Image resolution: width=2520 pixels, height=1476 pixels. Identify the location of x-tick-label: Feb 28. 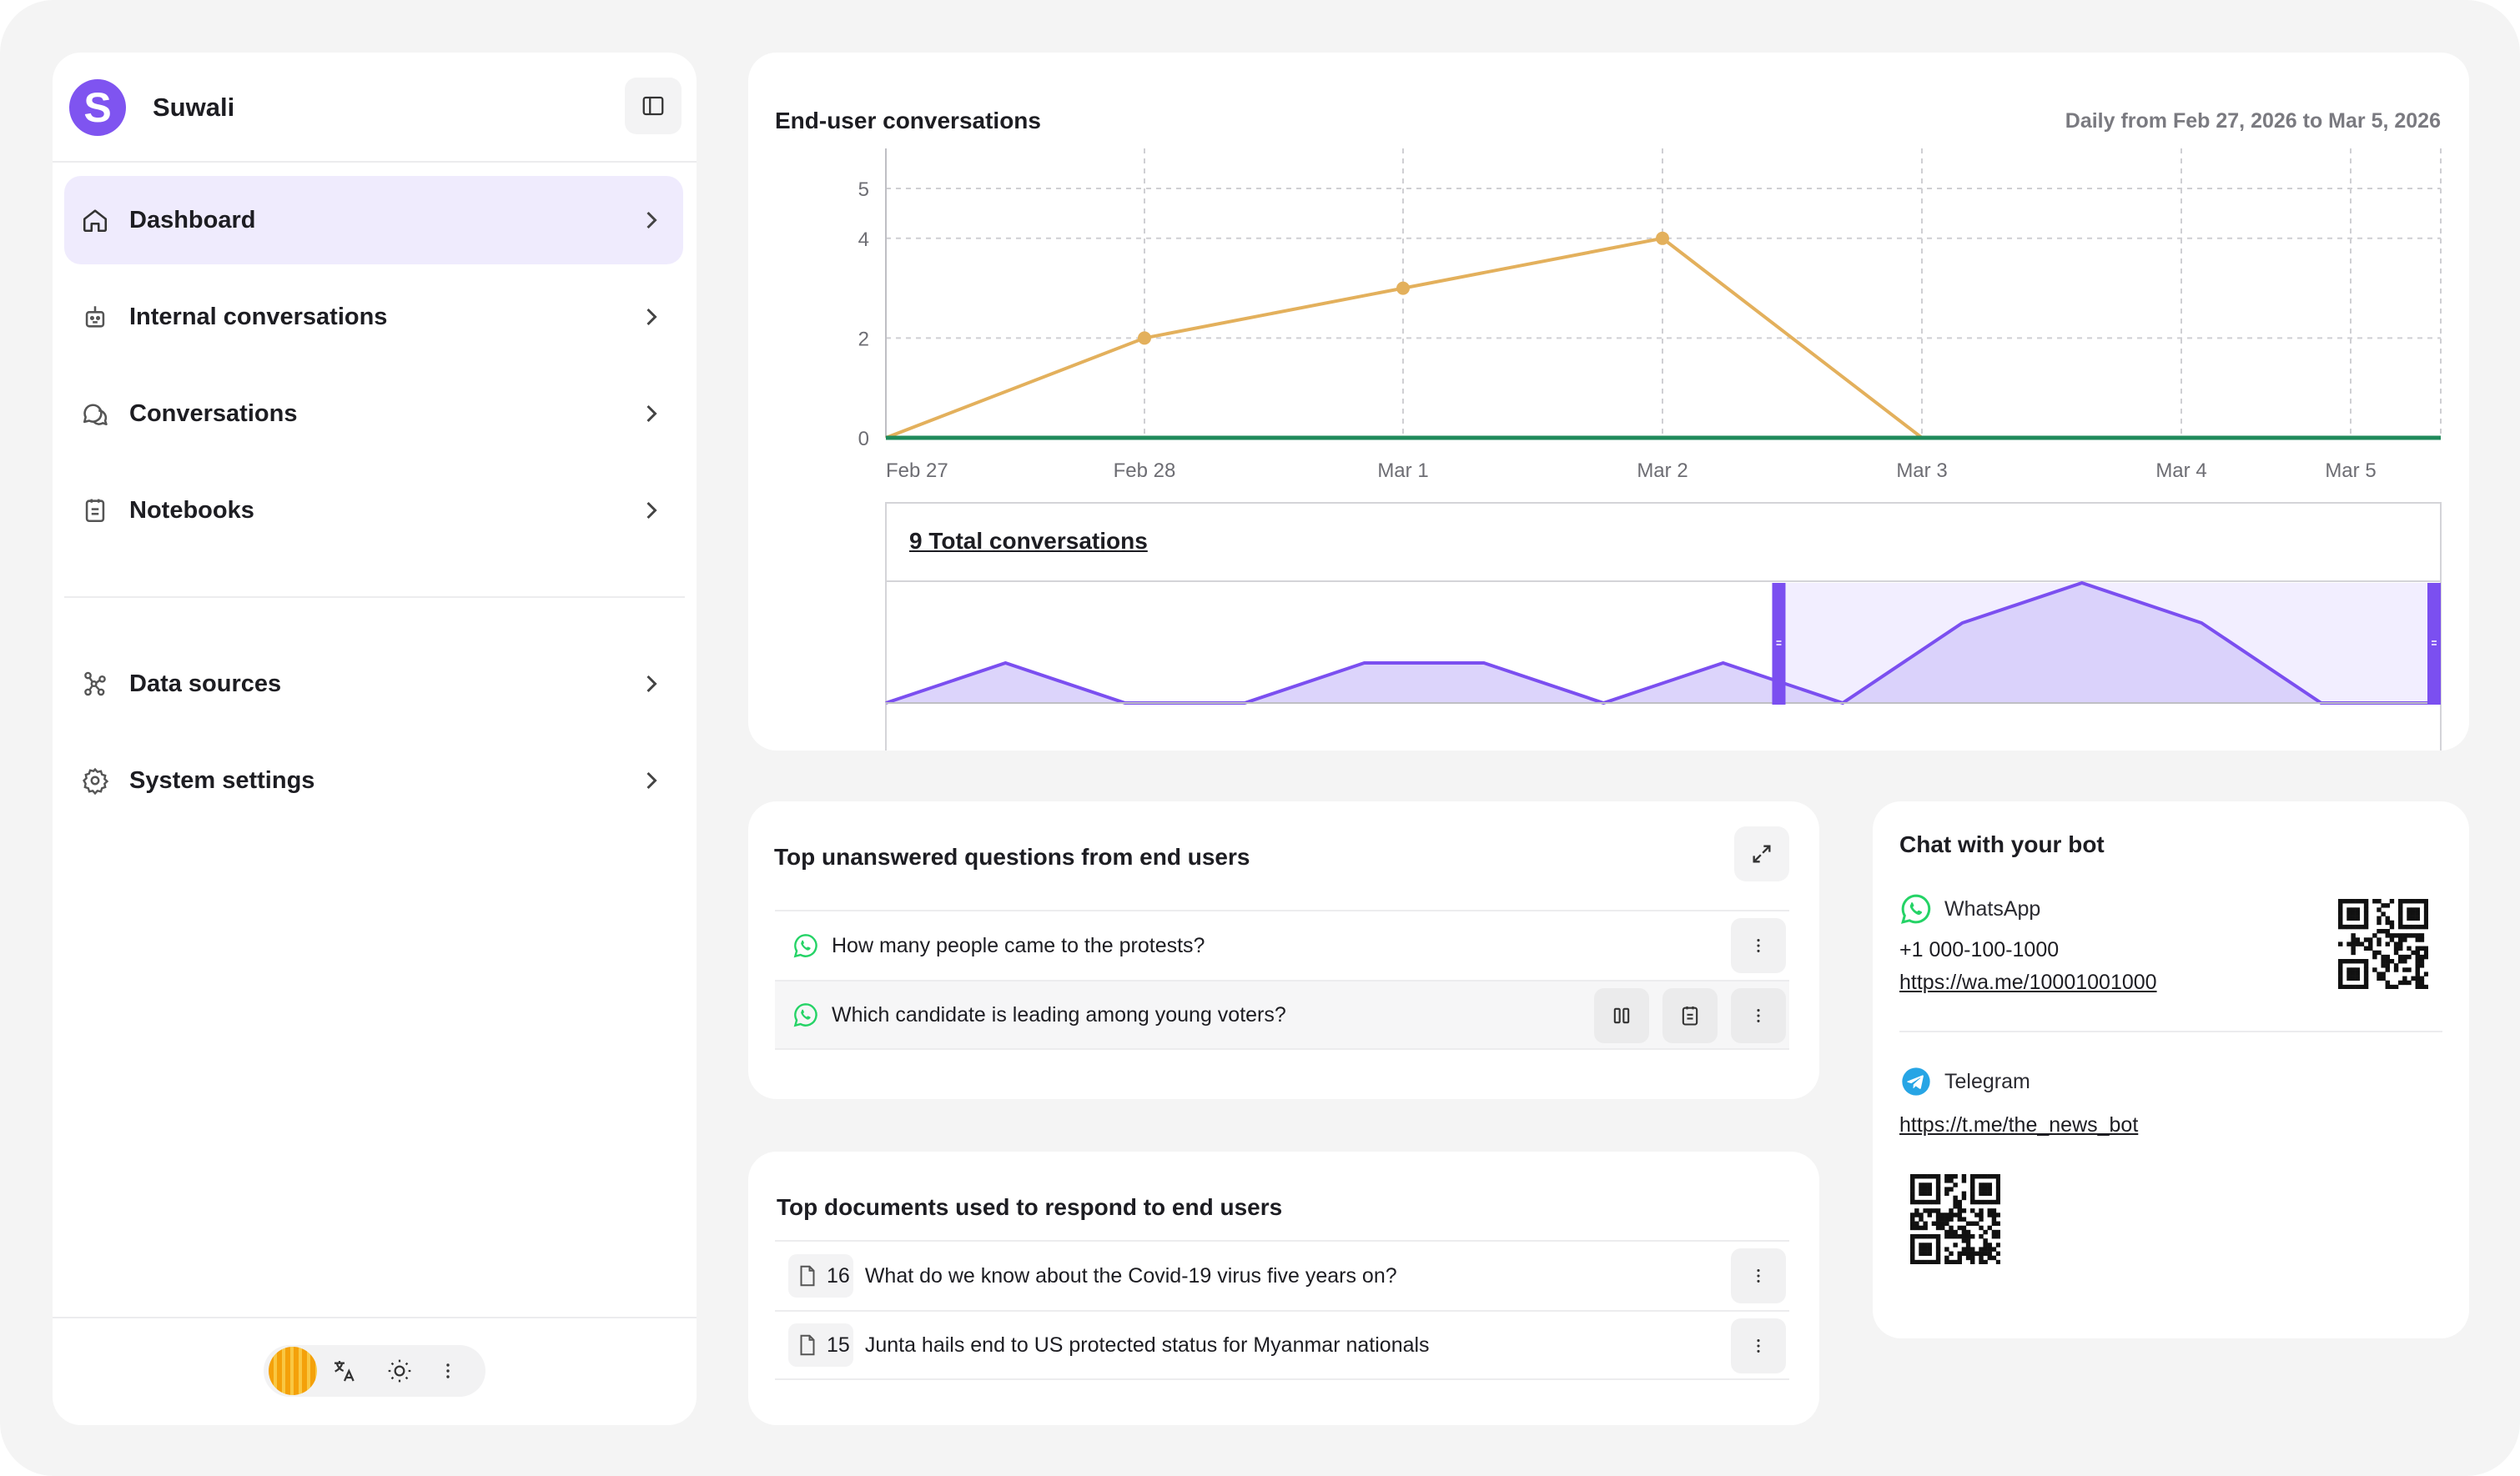
(1145, 470).